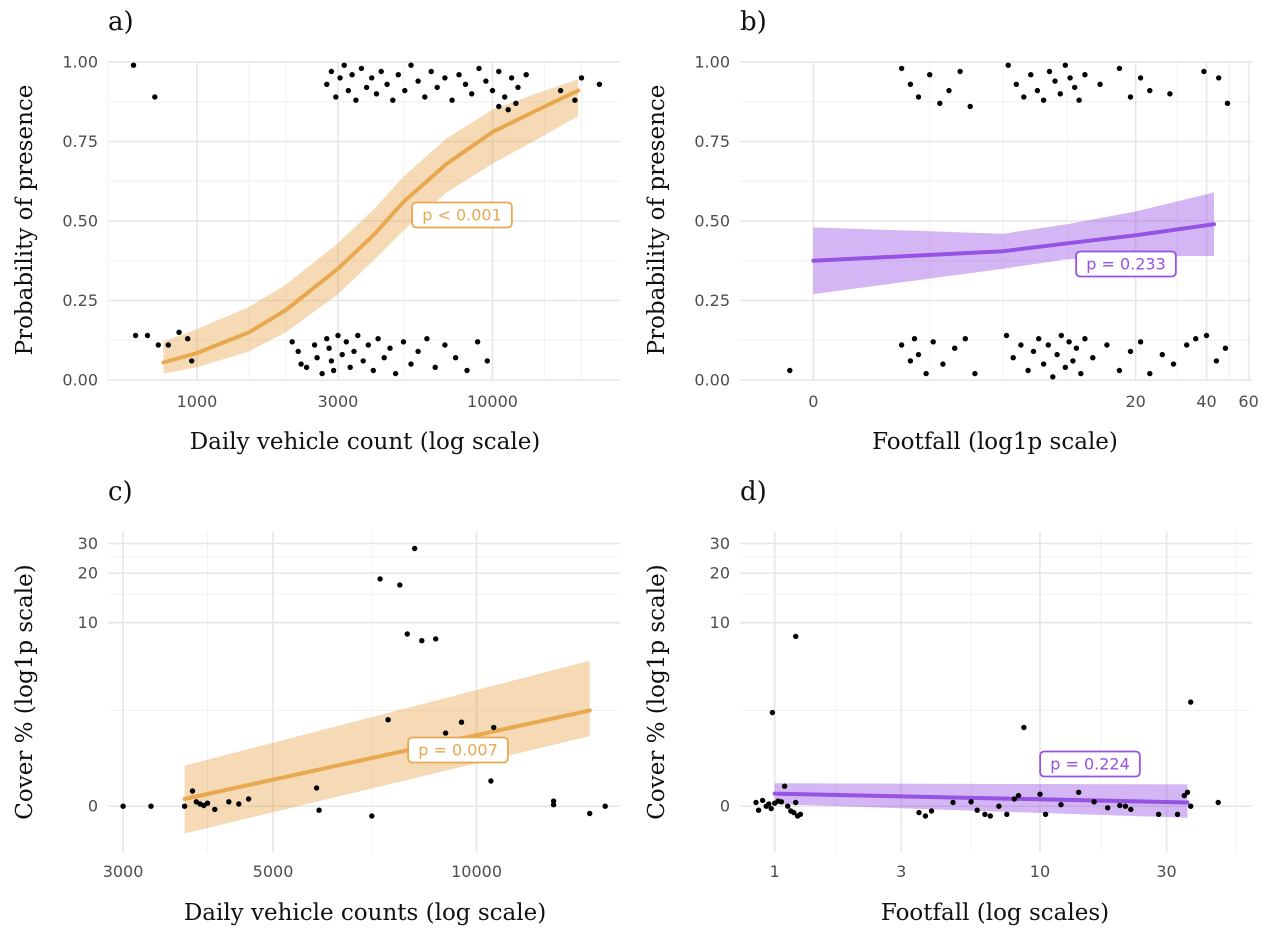 Image resolution: width=1270 pixels, height=928 pixels. What do you see at coordinates (712, 141) in the screenshot?
I see `y-tick-label: 0.75` at bounding box center [712, 141].